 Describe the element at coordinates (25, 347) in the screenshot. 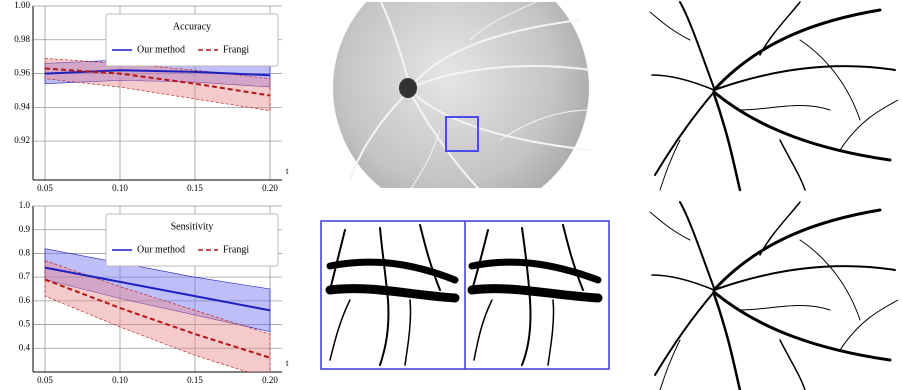

I see `y-tick-label: 0.4` at that location.